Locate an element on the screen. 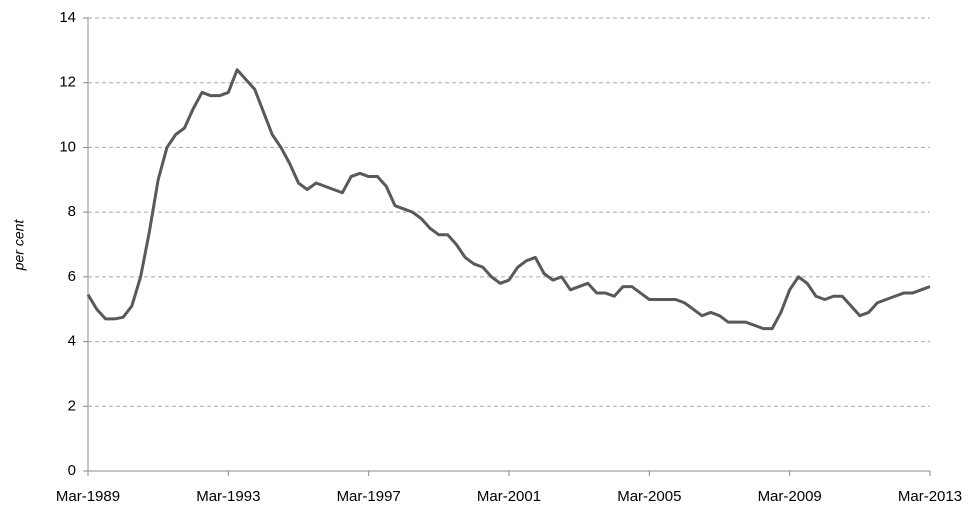 This screenshot has height=509, width=973. y-axis-label: per cent is located at coordinates (19, 245).